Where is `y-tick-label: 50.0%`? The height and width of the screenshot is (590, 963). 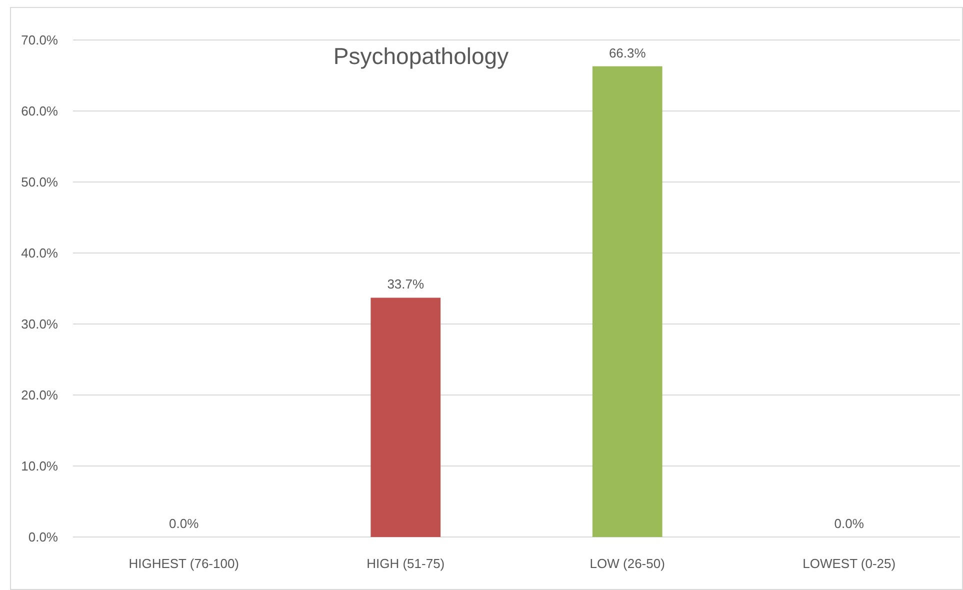 y-tick-label: 50.0% is located at coordinates (39, 182).